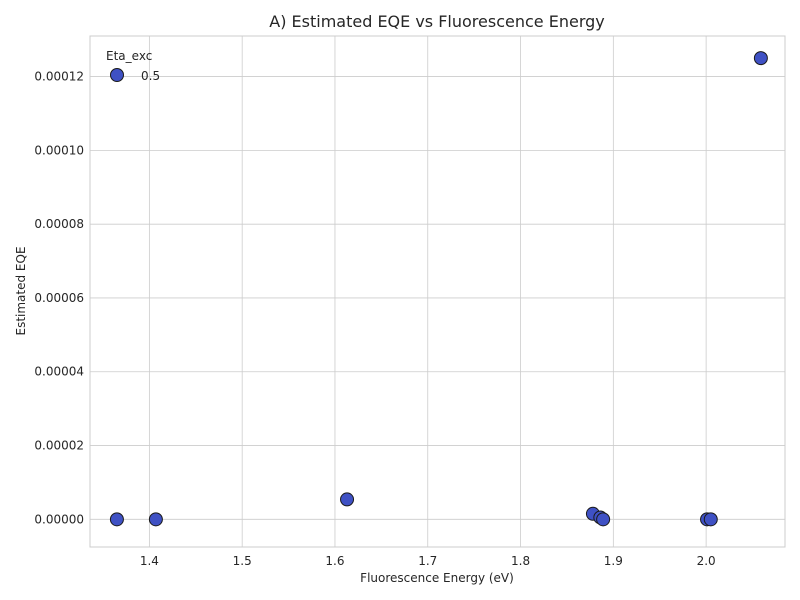 This screenshot has width=800, height=600. I want to click on x-axis-ticks: 1.4 1.5 1.6 1.7 1.8 1.9 2.0, so click(428, 561).